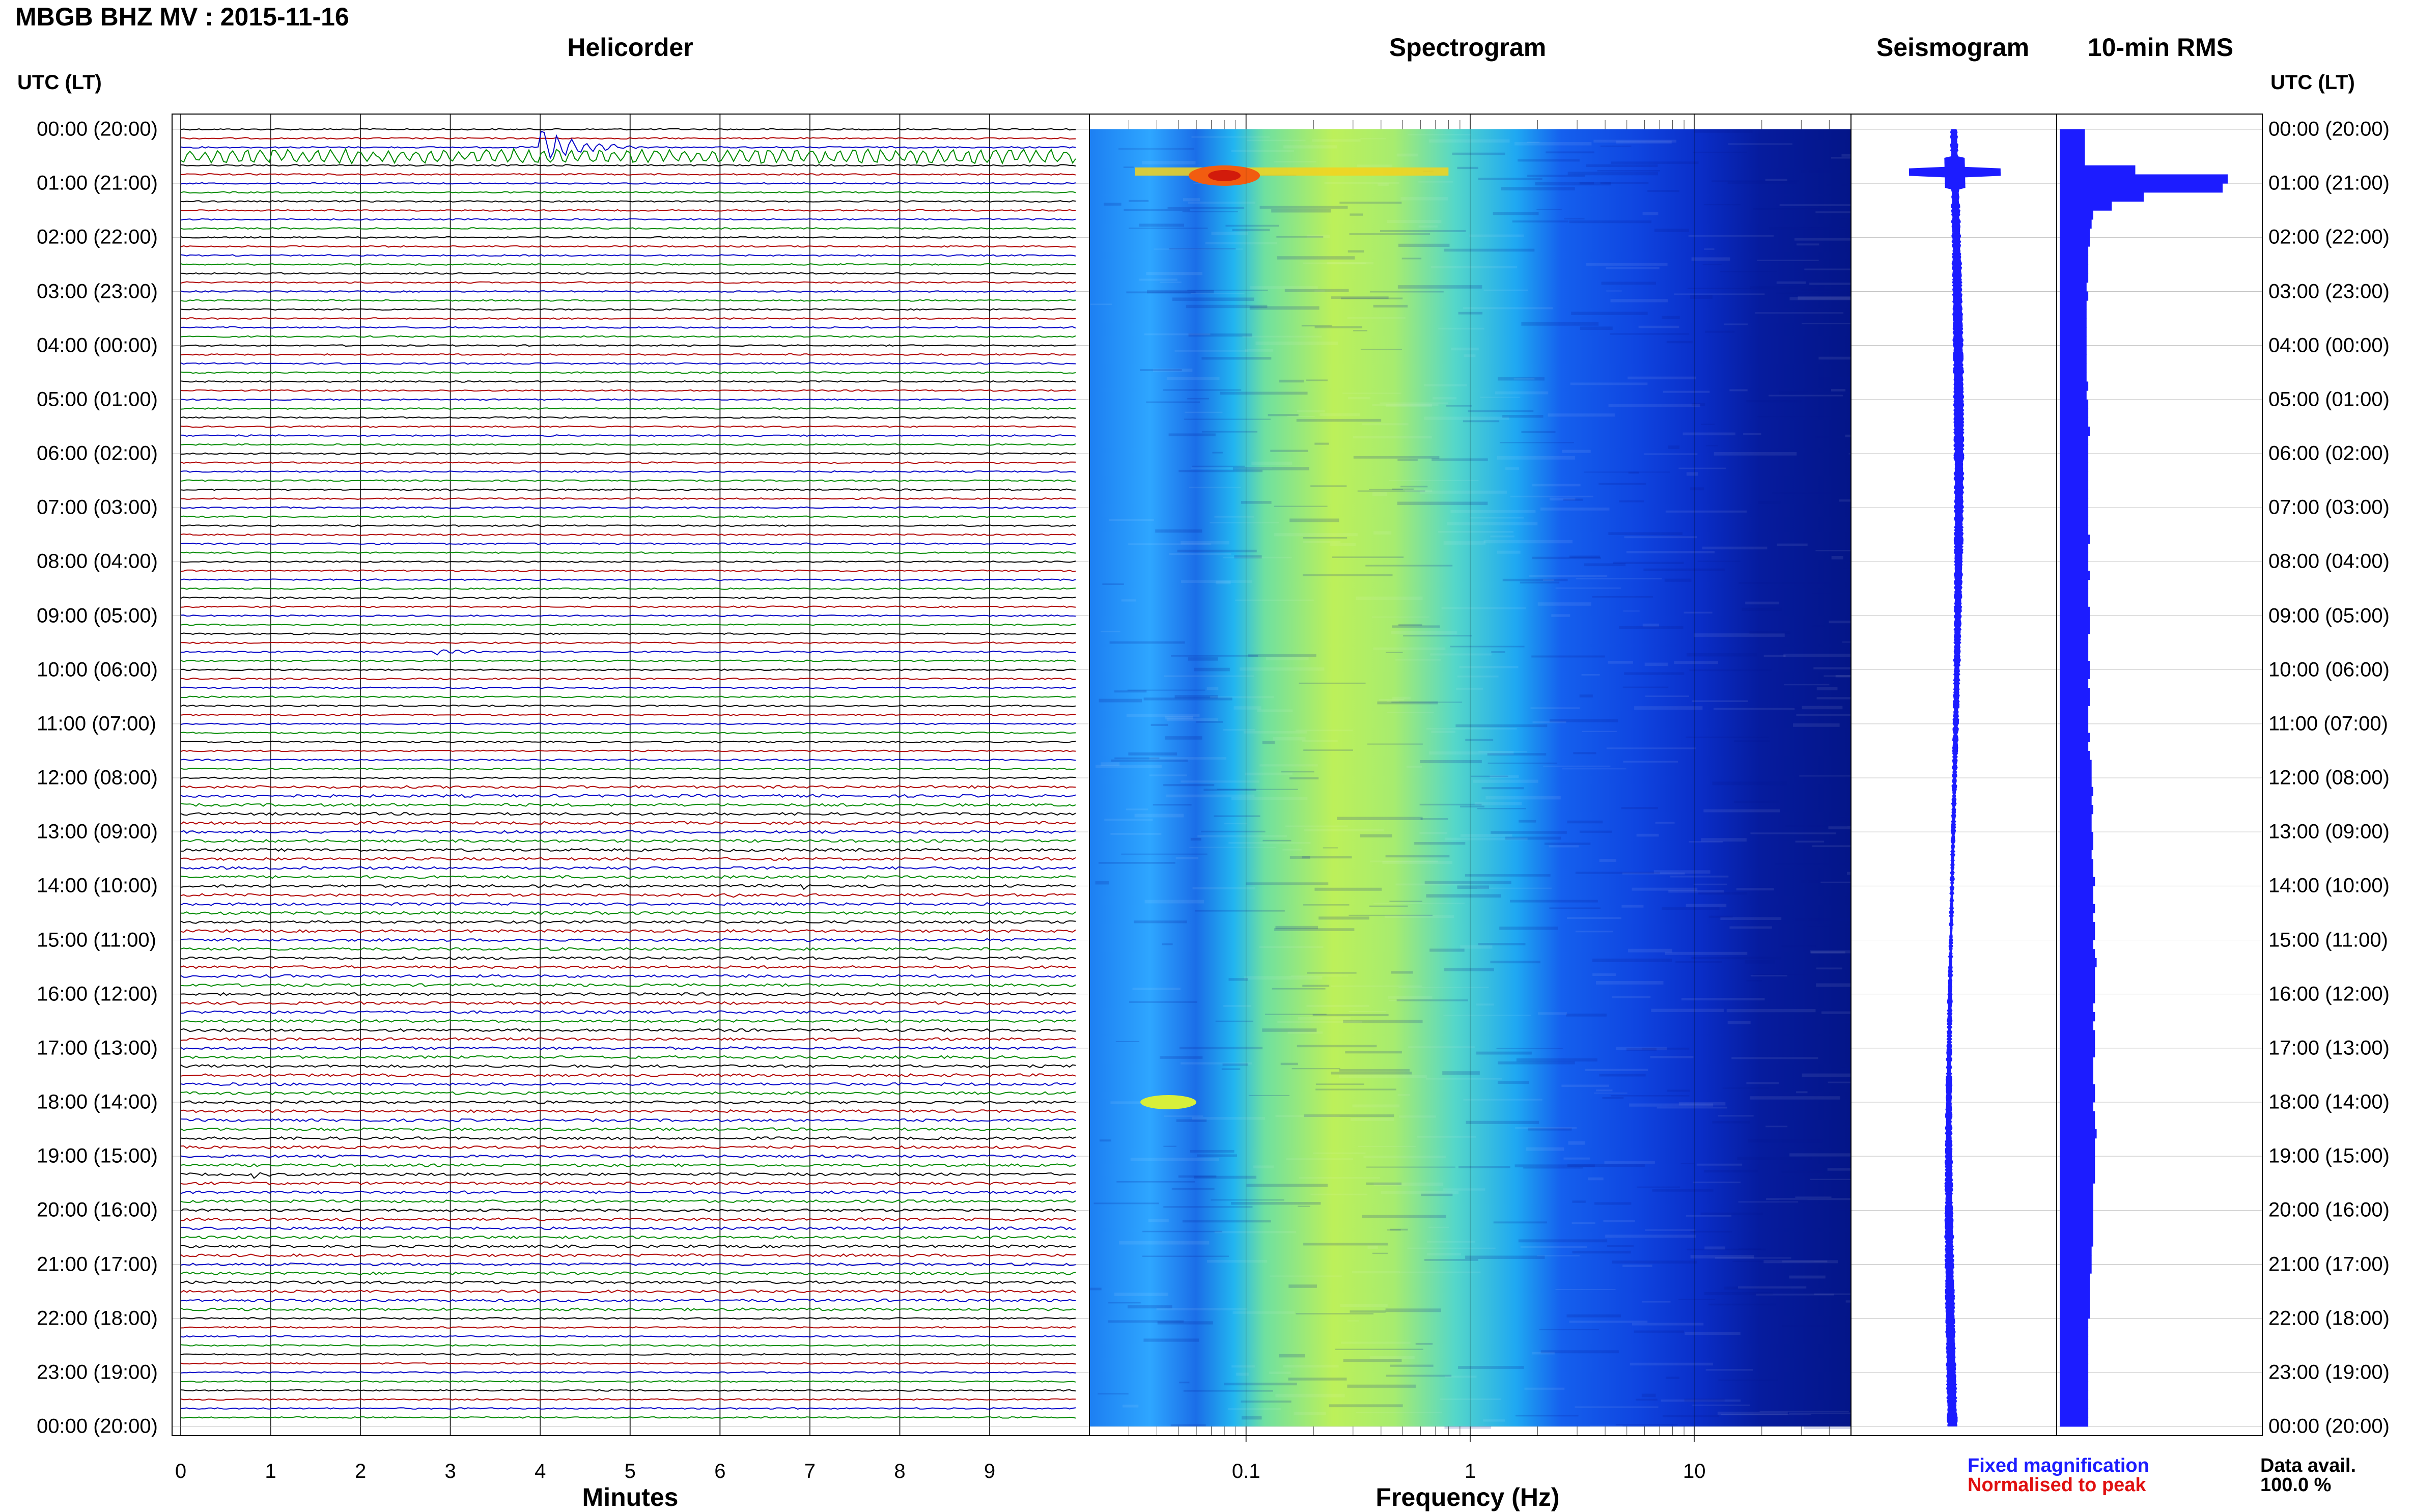  I want to click on time-label-left: 17:00 (13:00), so click(97, 1048).